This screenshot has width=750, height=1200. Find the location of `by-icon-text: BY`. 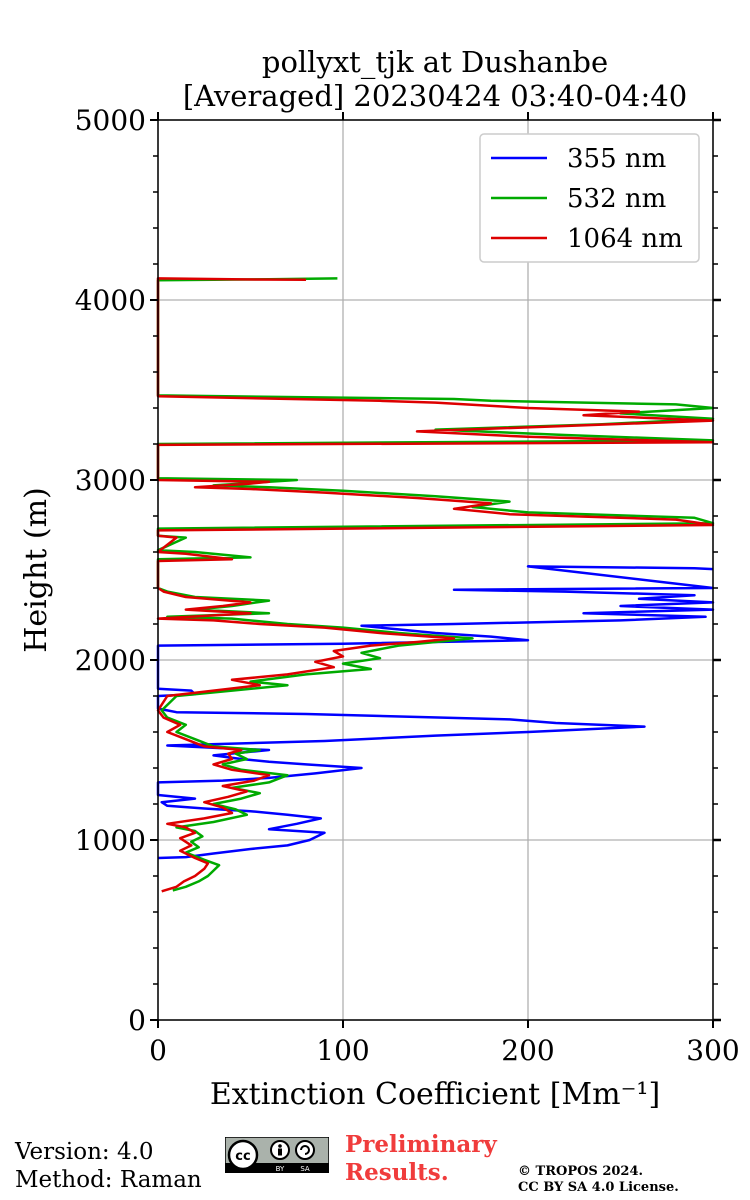

by-icon-text: BY is located at coordinates (280, 1169).